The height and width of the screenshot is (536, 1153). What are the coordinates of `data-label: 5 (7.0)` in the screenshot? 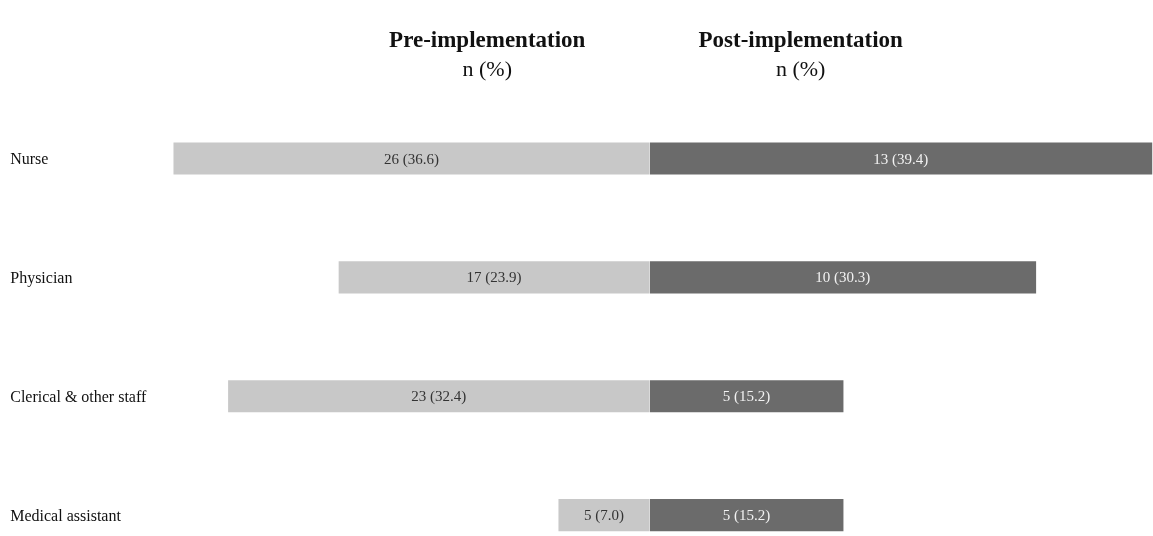 It's located at (603, 516).